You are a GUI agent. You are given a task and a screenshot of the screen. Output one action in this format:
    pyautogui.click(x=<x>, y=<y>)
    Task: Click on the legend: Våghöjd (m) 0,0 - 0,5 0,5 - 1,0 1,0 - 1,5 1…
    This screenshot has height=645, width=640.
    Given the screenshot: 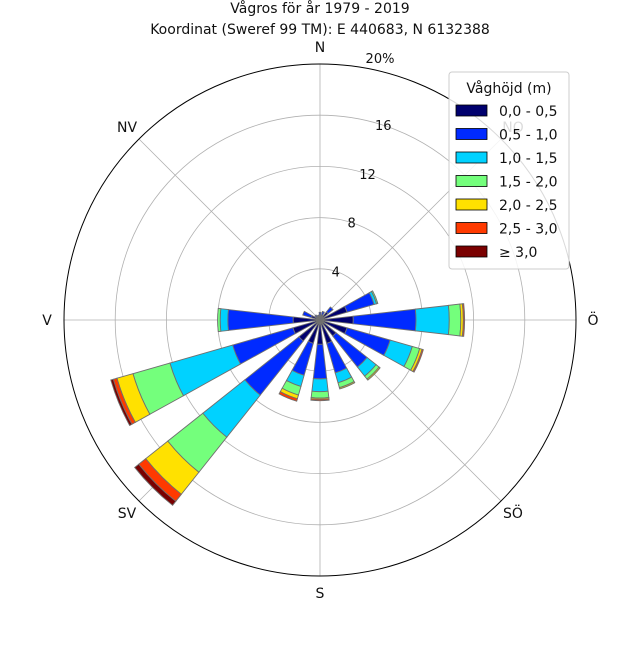 What is the action you would take?
    pyautogui.click(x=509, y=170)
    